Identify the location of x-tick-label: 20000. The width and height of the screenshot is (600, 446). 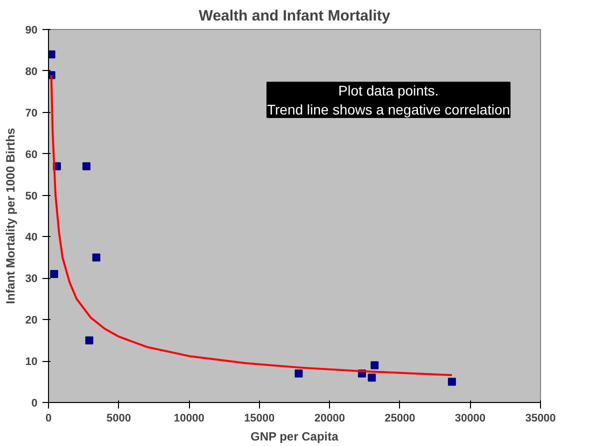
(329, 418).